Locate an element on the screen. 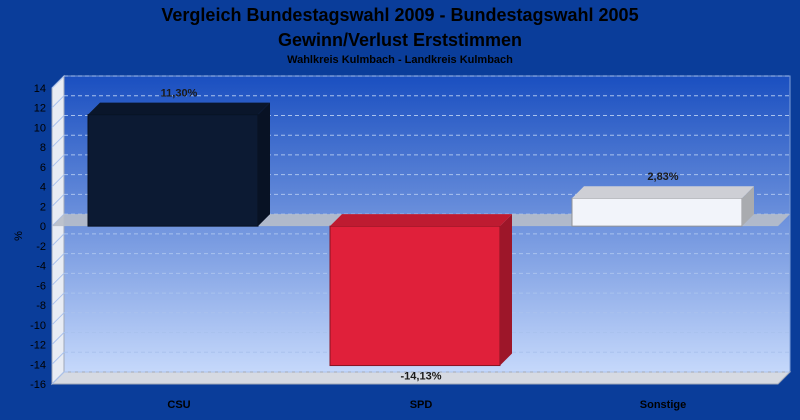 This screenshot has height=420, width=800. y-tick-label: 8 is located at coordinates (43, 148).